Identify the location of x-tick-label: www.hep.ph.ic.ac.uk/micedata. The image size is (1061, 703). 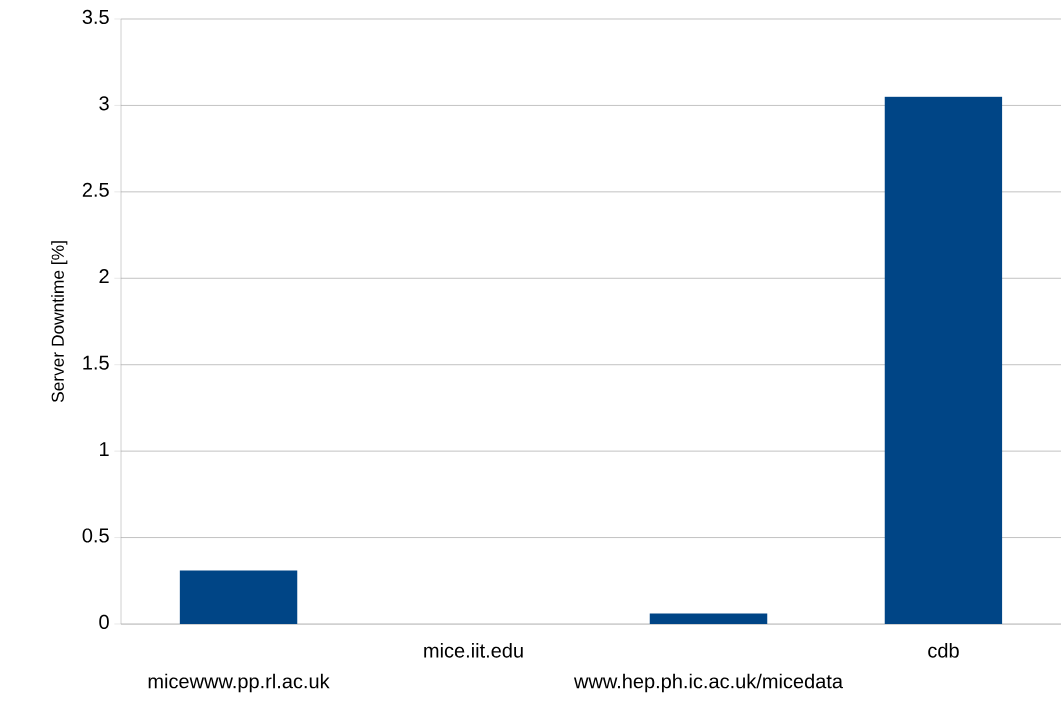
(708, 683).